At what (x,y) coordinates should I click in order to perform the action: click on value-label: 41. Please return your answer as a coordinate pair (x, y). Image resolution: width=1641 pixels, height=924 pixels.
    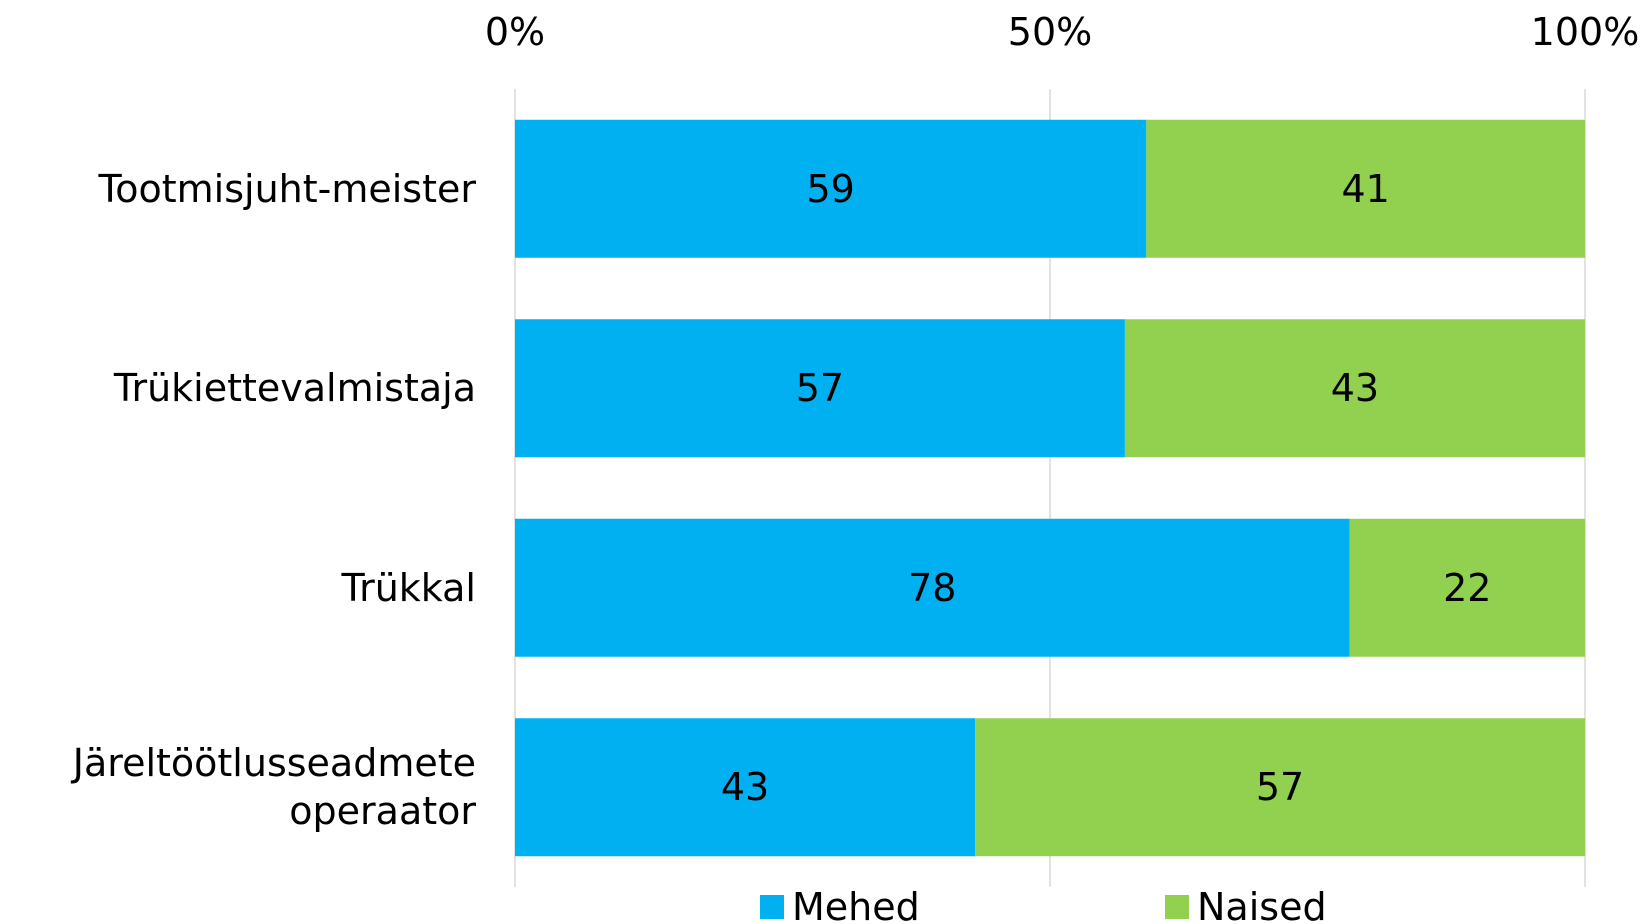
    Looking at the image, I should click on (1365, 188).